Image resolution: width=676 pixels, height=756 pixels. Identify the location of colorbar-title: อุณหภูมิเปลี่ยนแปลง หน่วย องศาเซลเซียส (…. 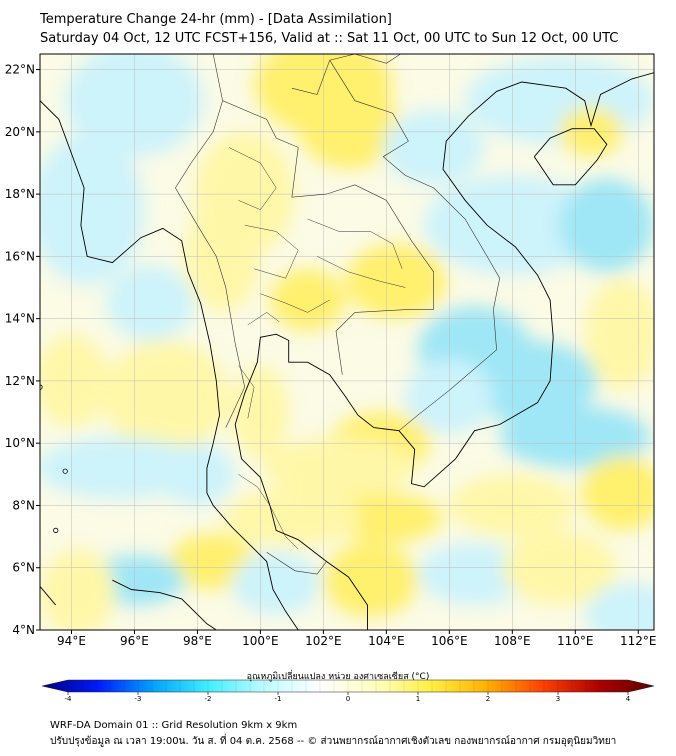
(338, 677).